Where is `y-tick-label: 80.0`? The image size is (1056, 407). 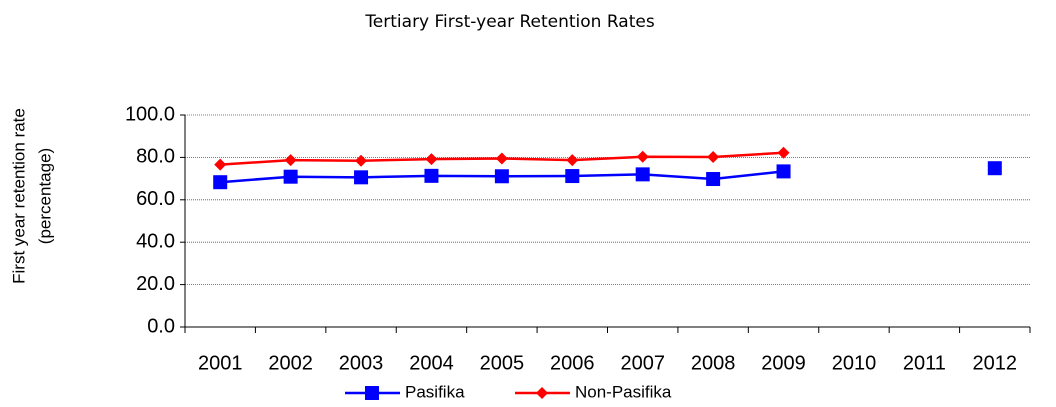 y-tick-label: 80.0 is located at coordinates (155, 157).